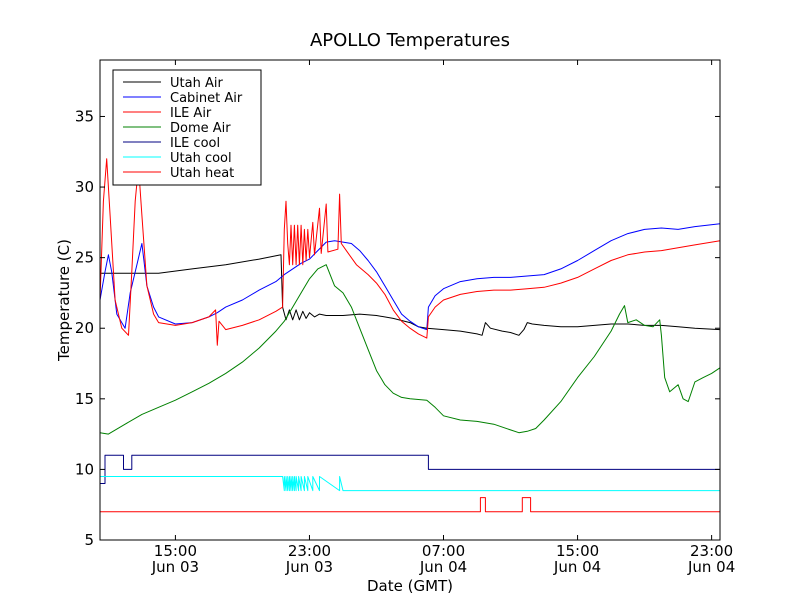 Image resolution: width=800 pixels, height=600 pixels. Describe the element at coordinates (410, 484) in the screenshot. I see `series-line-utah-cool` at that location.